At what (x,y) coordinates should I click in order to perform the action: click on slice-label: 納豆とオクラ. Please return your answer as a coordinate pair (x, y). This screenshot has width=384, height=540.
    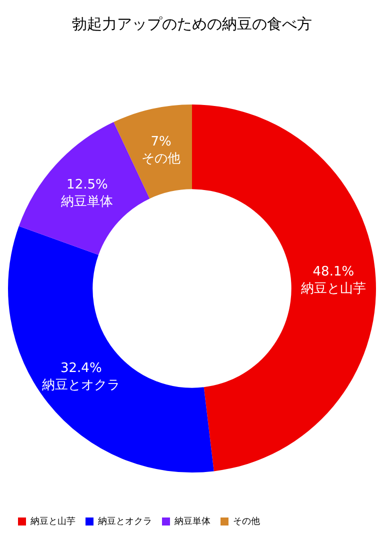
    Looking at the image, I should click on (81, 386).